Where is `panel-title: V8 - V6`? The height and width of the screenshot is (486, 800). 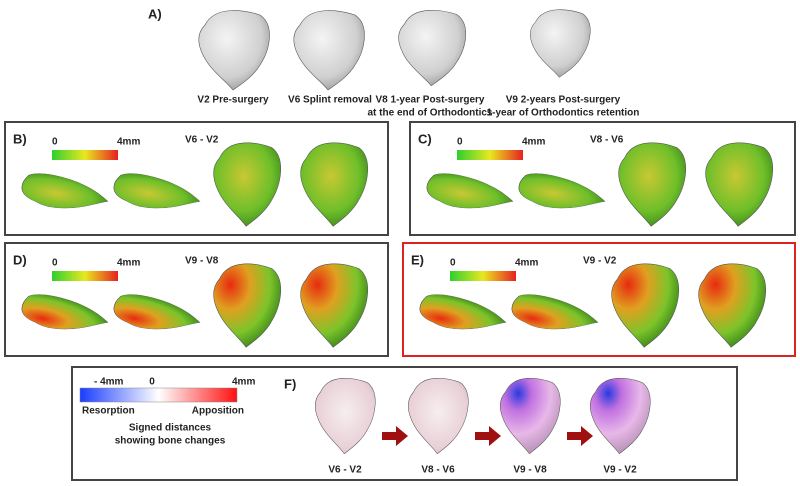
panel-title: V8 - V6 is located at coordinates (607, 140).